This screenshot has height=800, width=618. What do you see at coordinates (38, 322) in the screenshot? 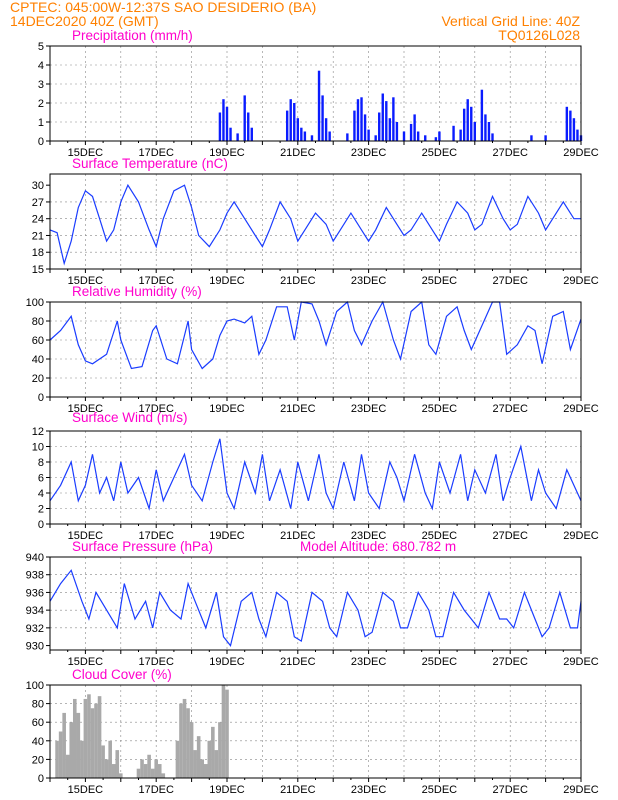
I see `humidity-ytick-label: 80` at bounding box center [38, 322].